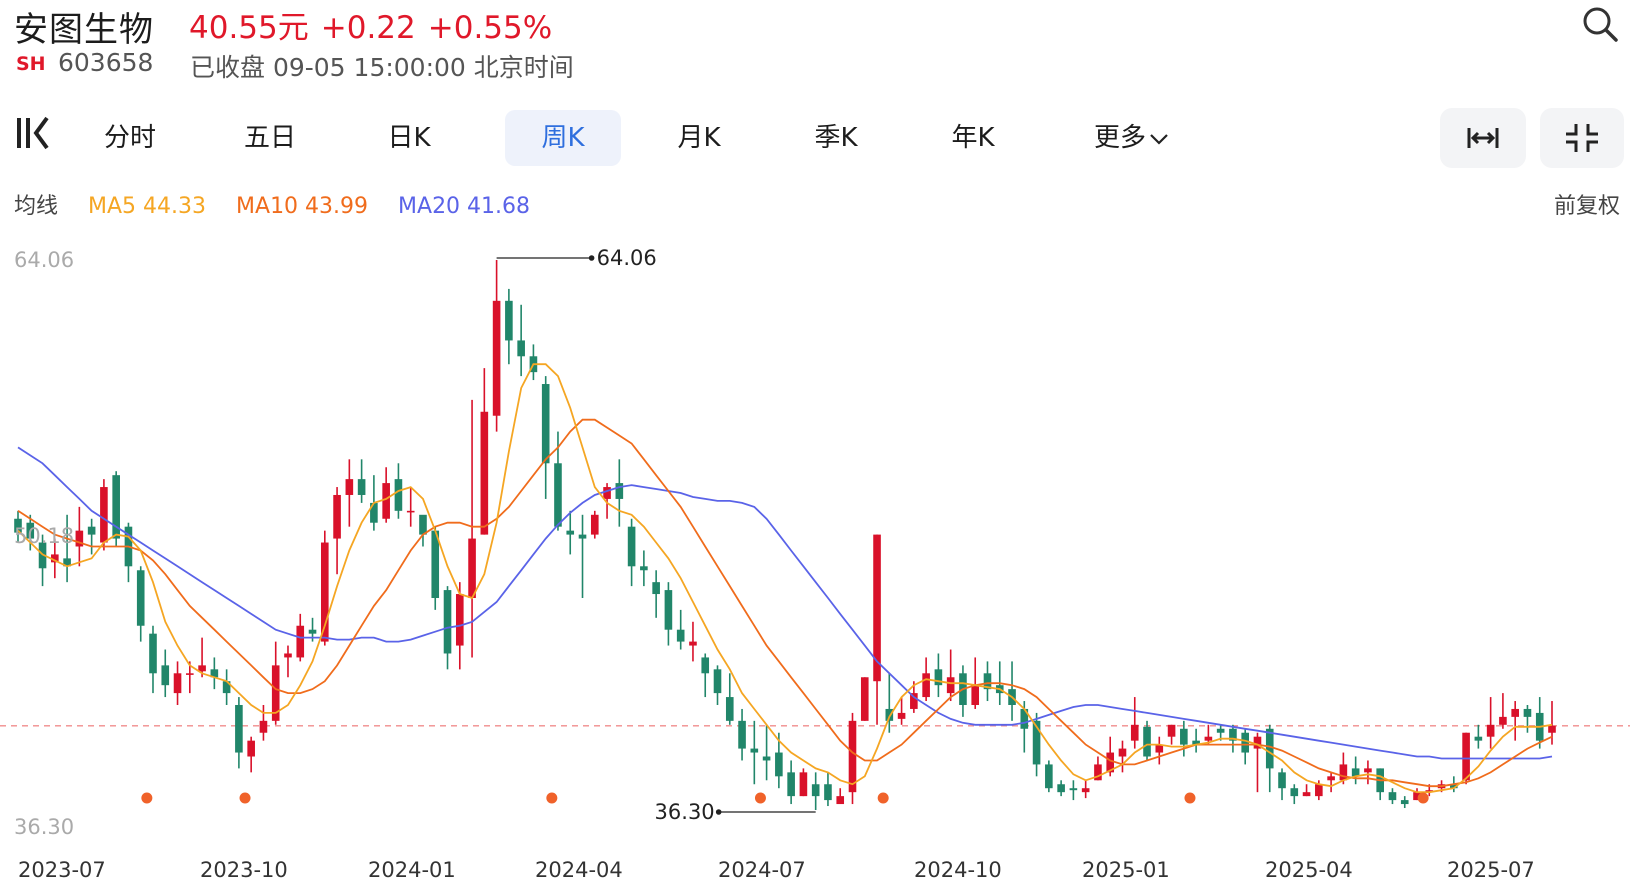 The height and width of the screenshot is (892, 1630). I want to click on tab-fenshi: 分时, so click(129, 138).